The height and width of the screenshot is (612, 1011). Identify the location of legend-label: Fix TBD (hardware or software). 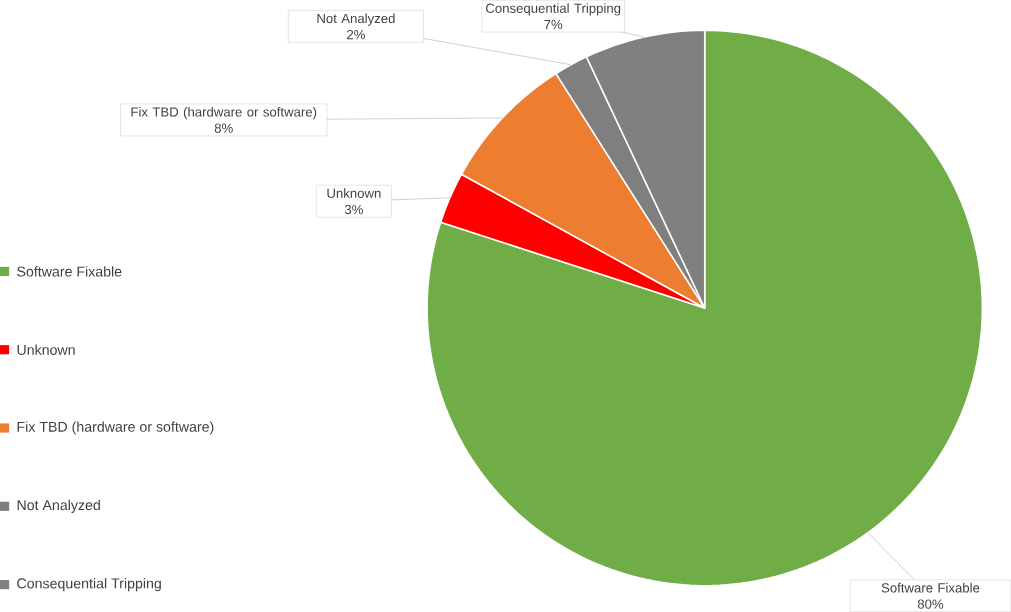
(115, 428).